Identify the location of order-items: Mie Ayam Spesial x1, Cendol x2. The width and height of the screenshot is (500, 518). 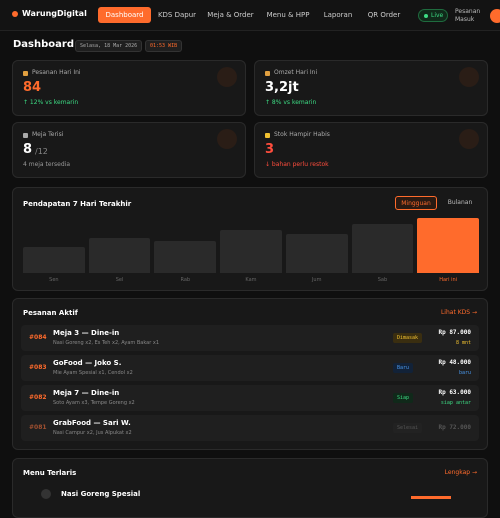
(93, 373).